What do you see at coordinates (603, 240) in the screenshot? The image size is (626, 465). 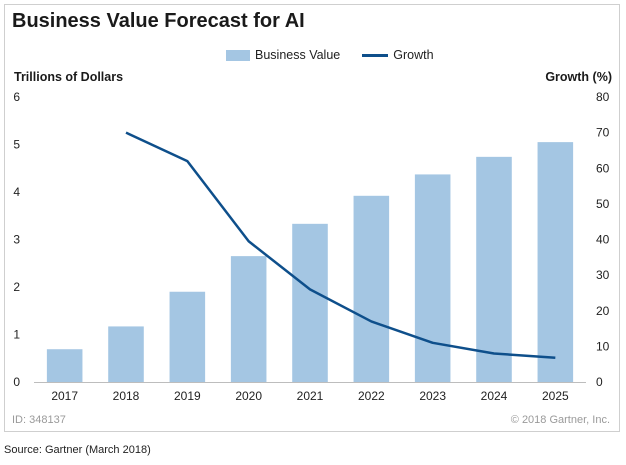 I see `y2-tick-label: 40` at bounding box center [603, 240].